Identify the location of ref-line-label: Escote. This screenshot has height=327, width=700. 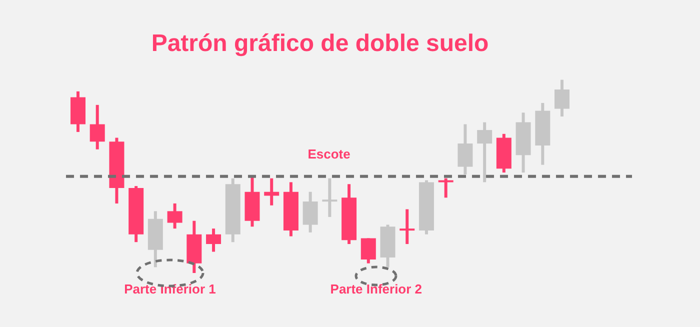
(329, 154).